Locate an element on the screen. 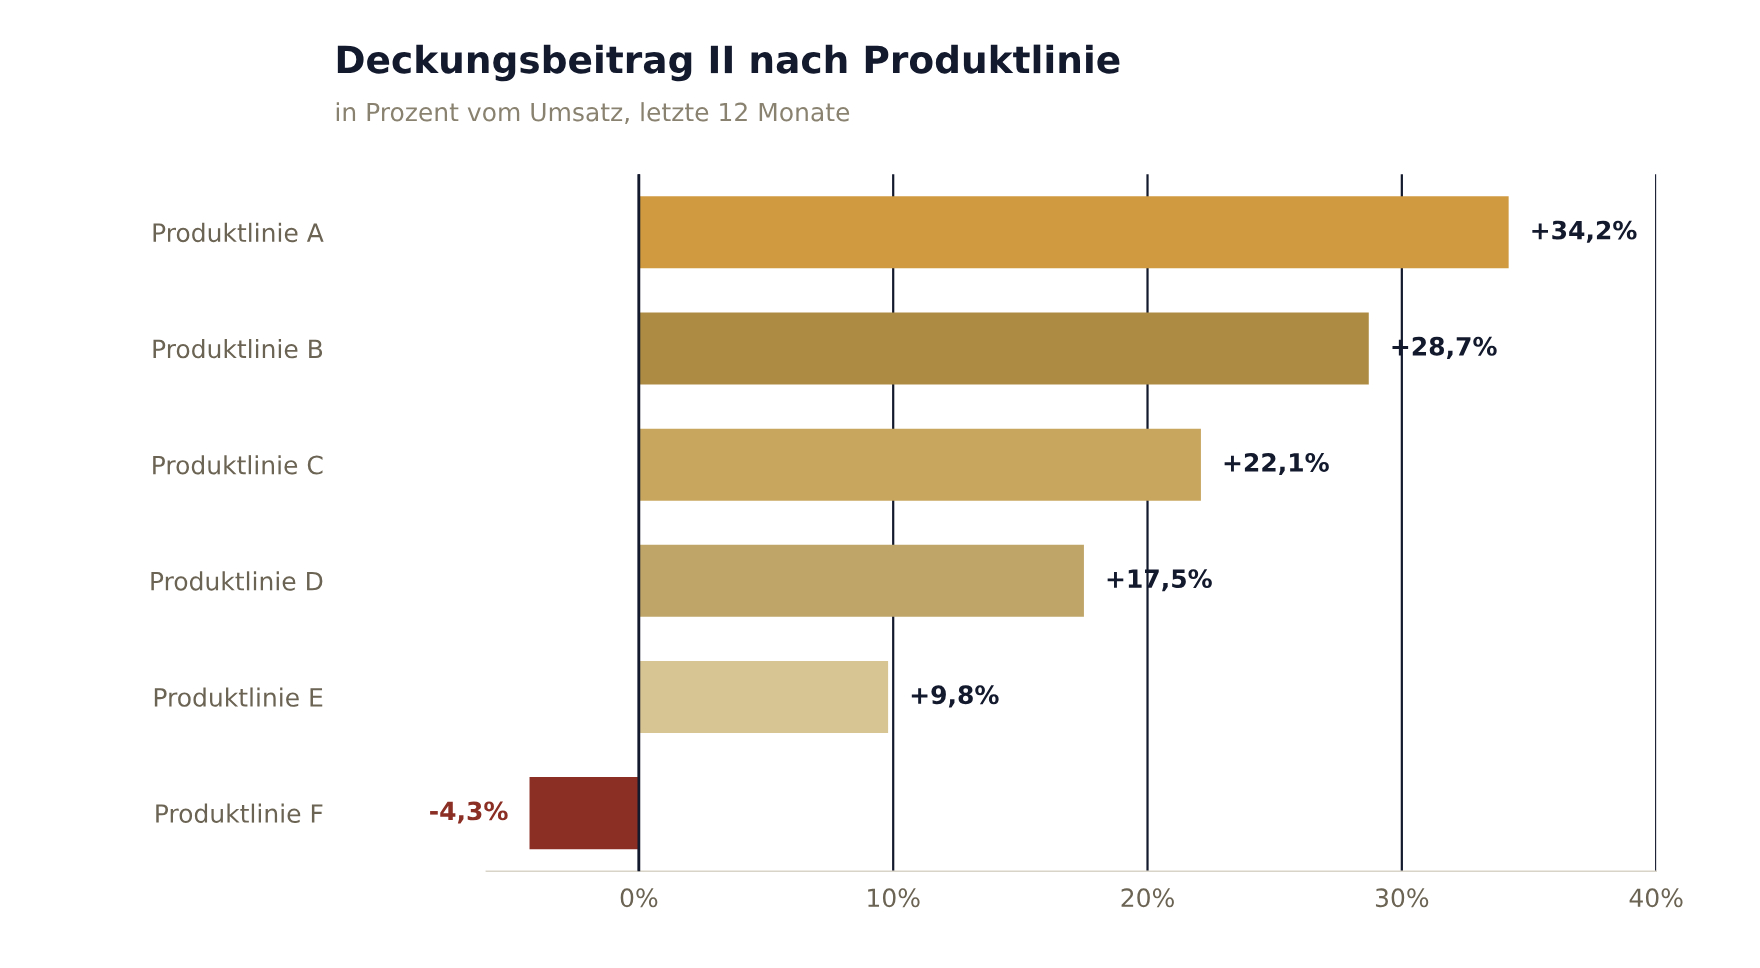 This screenshot has height=968, width=1760. data-label: +9,8% is located at coordinates (955, 696).